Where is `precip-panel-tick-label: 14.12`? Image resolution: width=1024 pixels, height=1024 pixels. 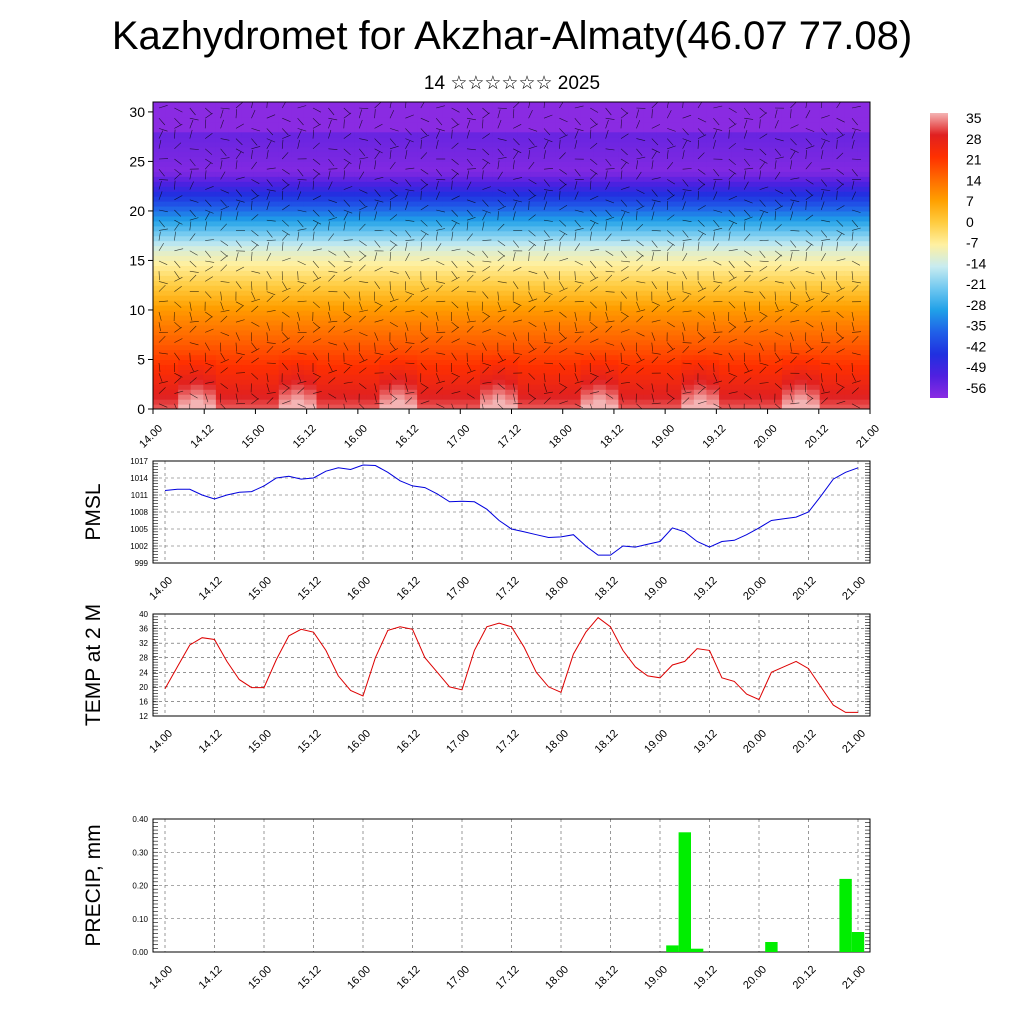
precip-panel-tick-label: 14.12 is located at coordinates (211, 978).